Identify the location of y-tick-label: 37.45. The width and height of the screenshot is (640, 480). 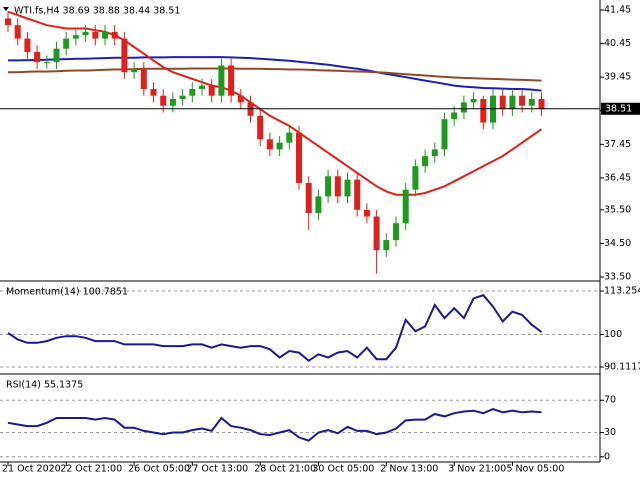
(617, 144).